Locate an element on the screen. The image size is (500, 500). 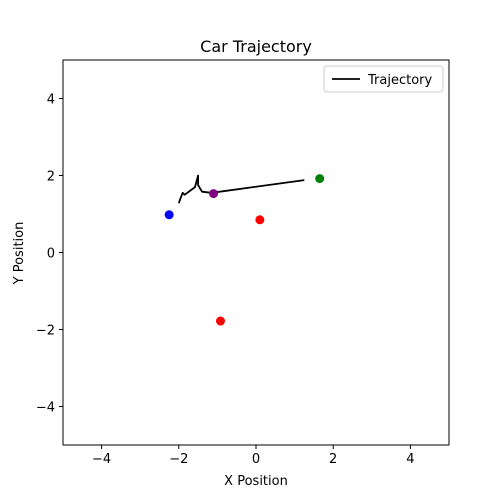
legend-box is located at coordinates (383, 79).